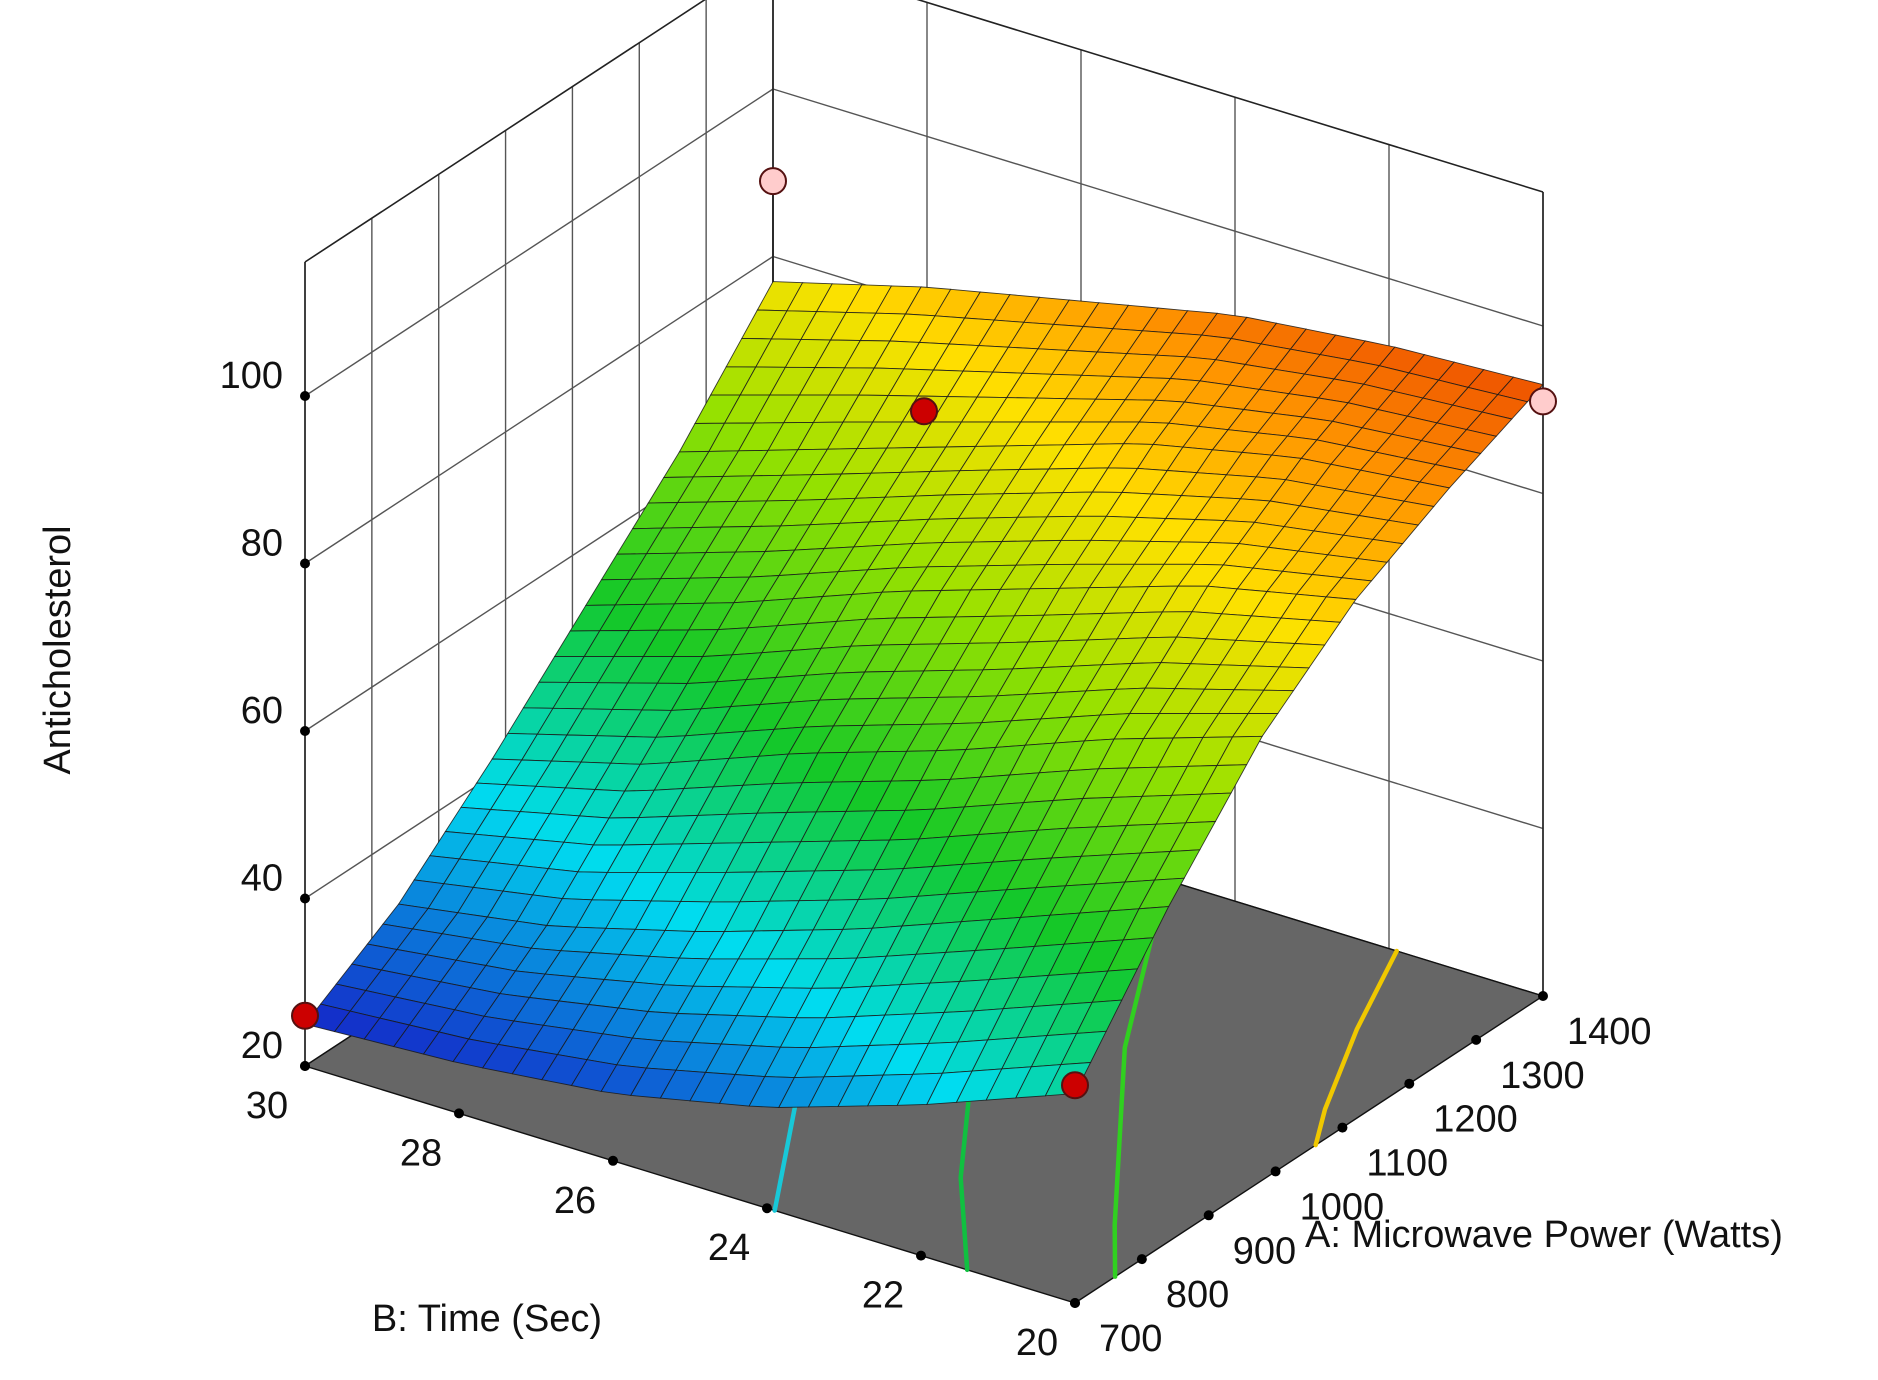 This screenshot has width=1878, height=1380. I want to click on a-tick-label: 1300, so click(1542, 1076).